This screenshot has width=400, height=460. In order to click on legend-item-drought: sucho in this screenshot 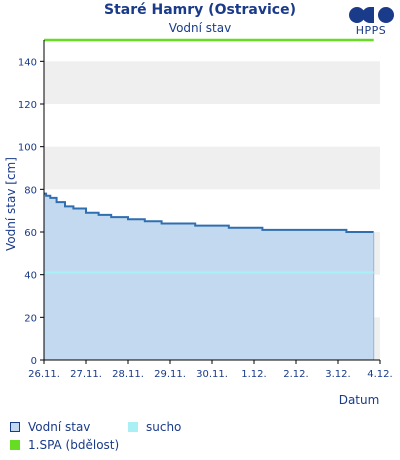, I will do `click(154, 427)`.